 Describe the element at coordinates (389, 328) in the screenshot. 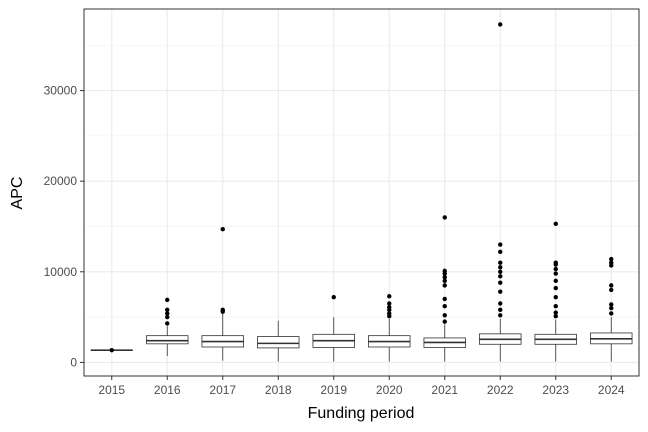

I see `box-2020` at that location.